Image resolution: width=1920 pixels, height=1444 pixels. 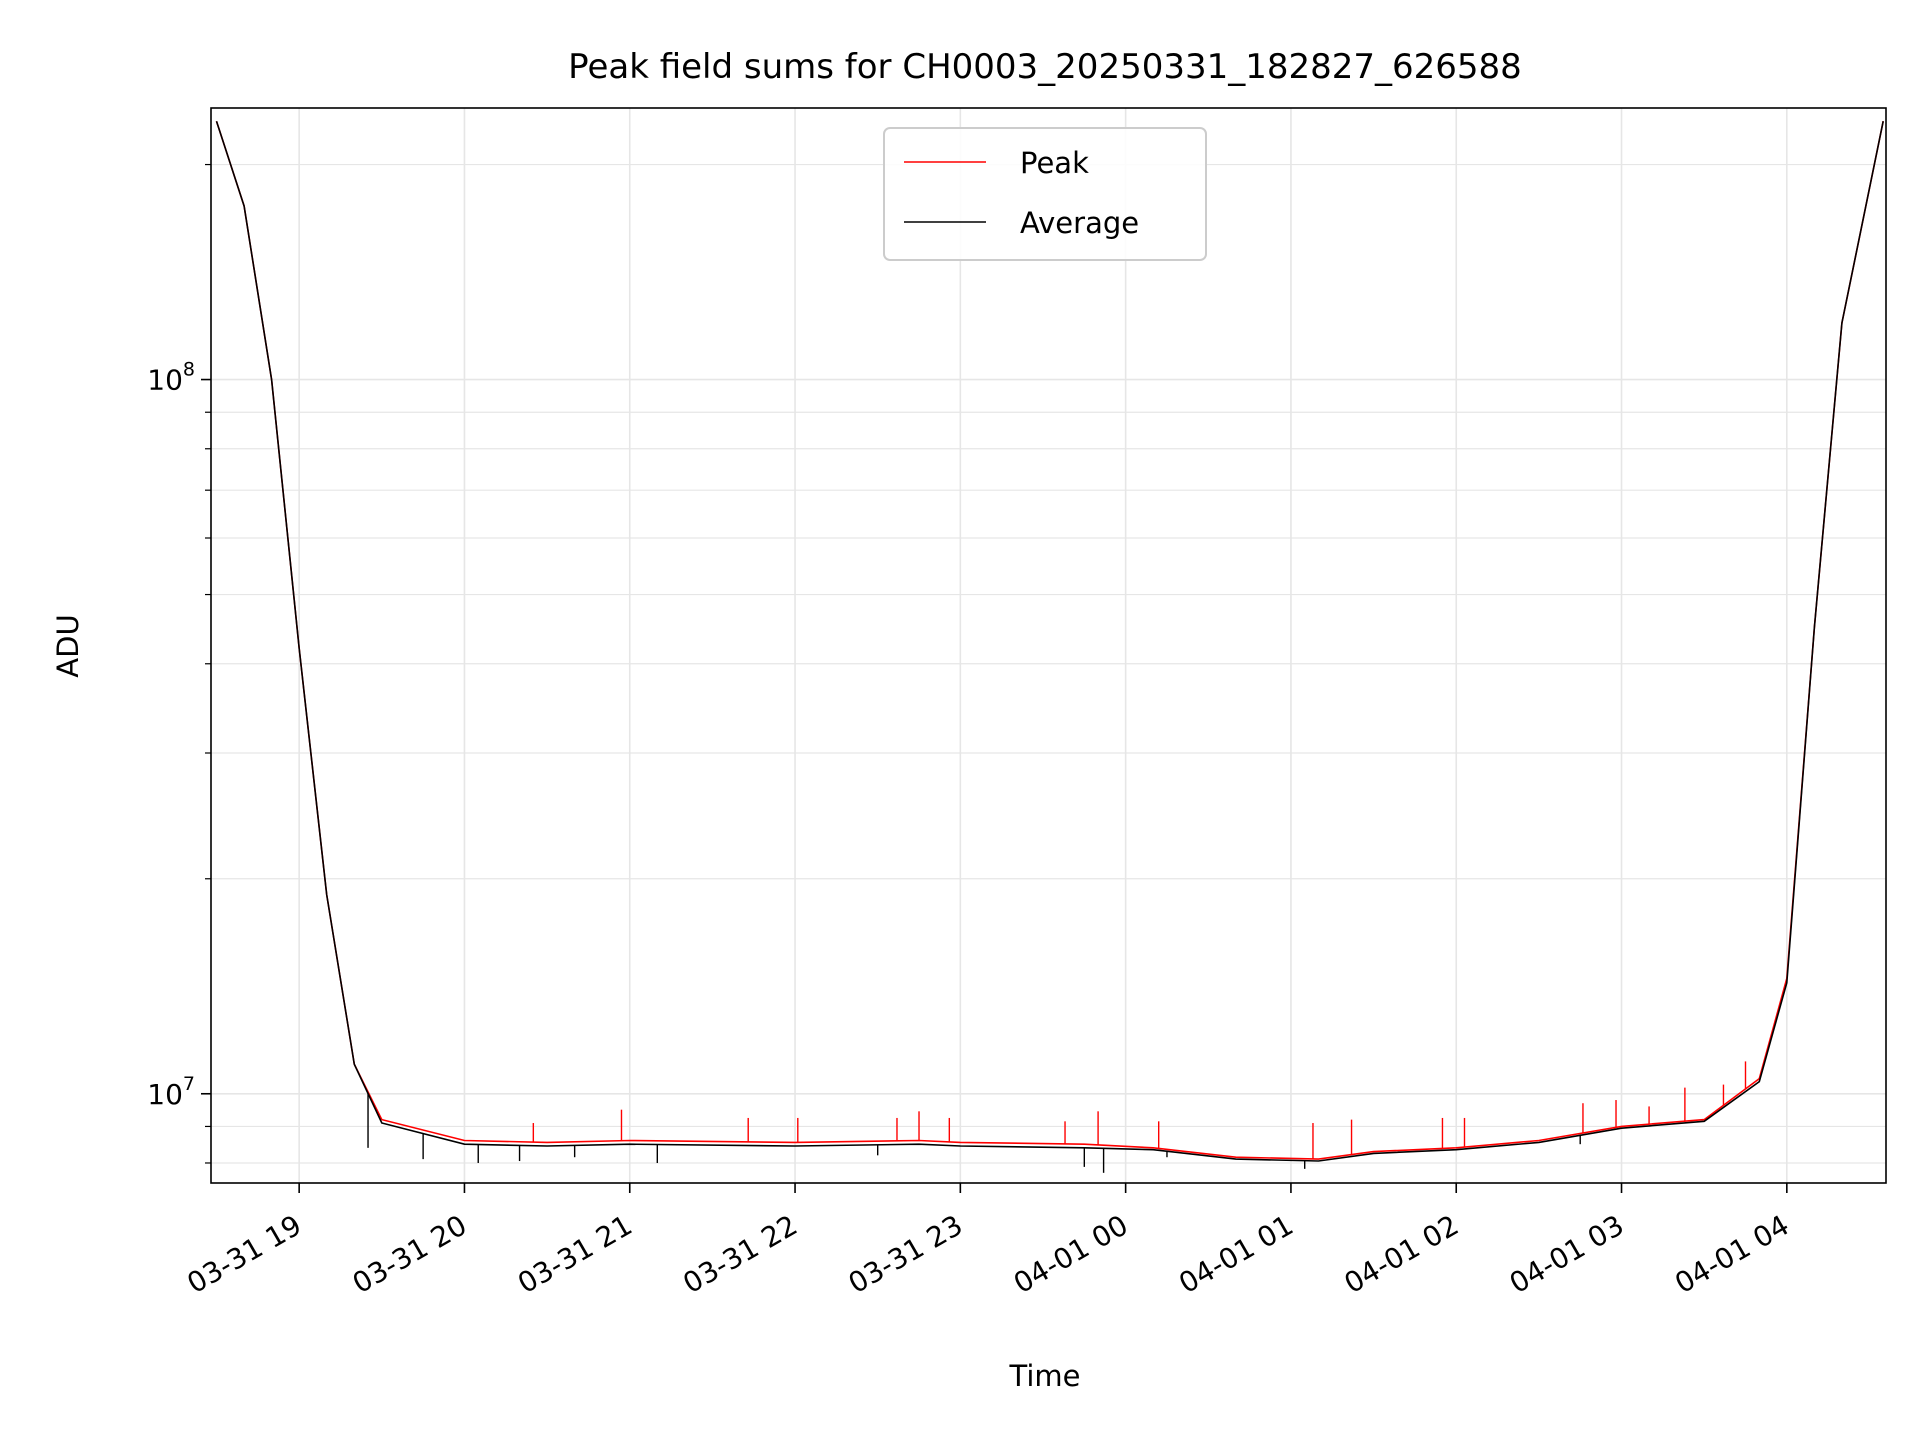 What do you see at coordinates (1054, 163) in the screenshot?
I see `legend-peak-label: Peak` at bounding box center [1054, 163].